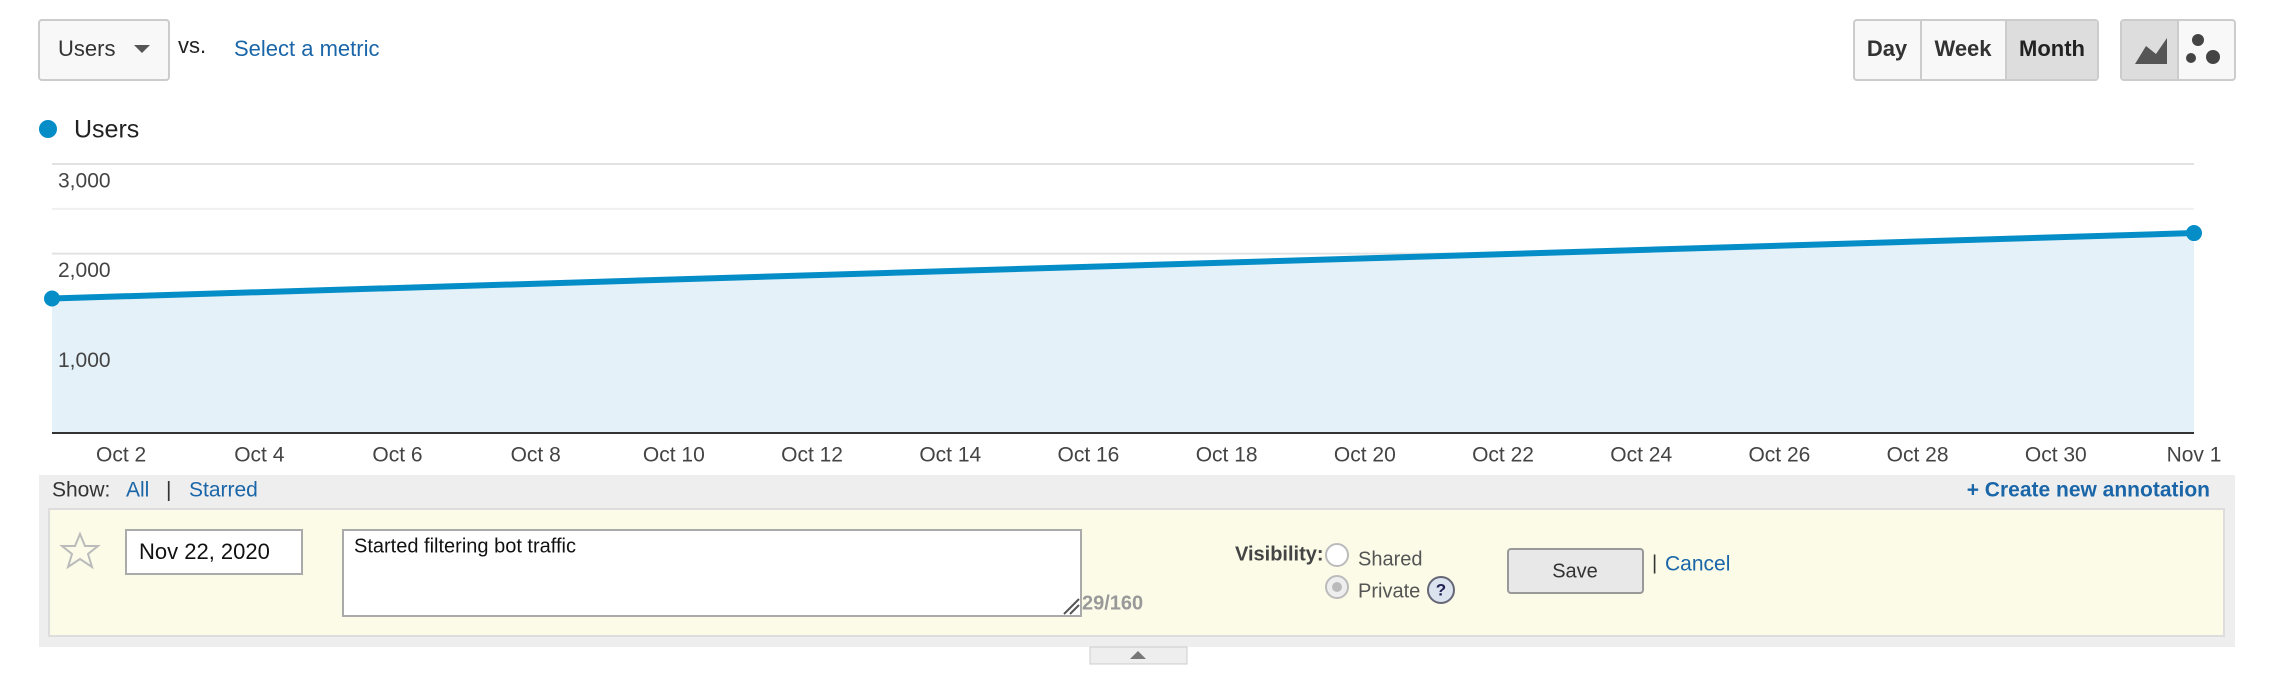  I want to click on x-tick-label: Oct 18, so click(1227, 455).